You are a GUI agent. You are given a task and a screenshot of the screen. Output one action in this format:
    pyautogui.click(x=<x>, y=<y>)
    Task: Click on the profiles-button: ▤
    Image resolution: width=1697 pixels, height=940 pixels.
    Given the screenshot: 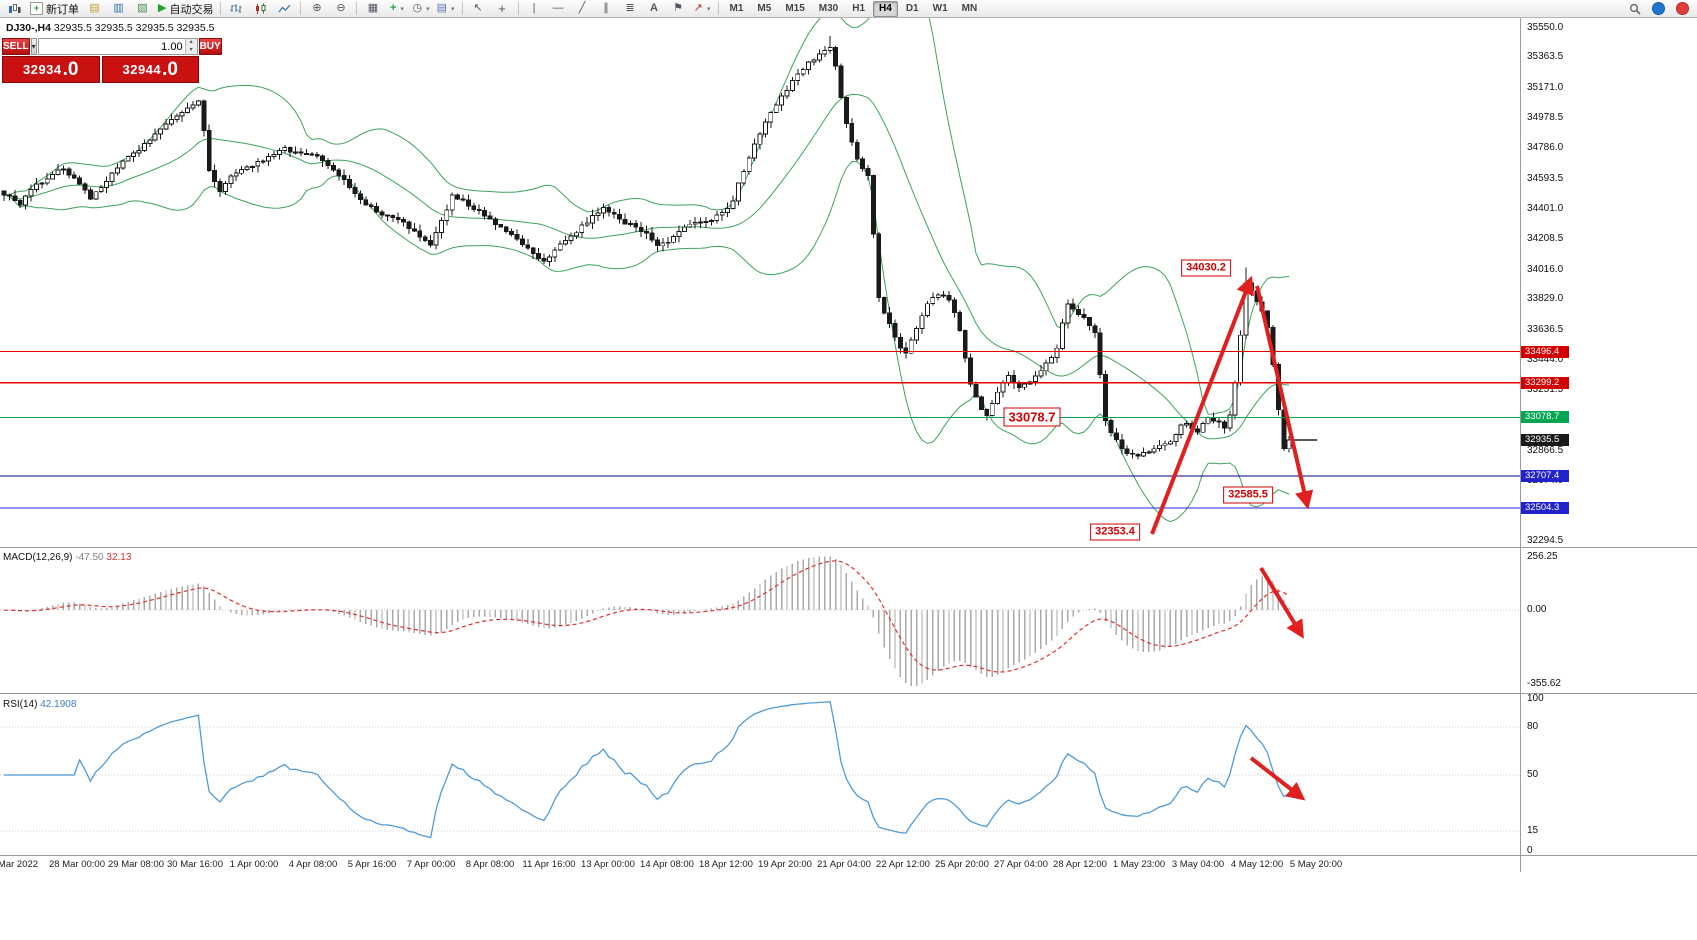 What is the action you would take?
    pyautogui.click(x=94, y=8)
    